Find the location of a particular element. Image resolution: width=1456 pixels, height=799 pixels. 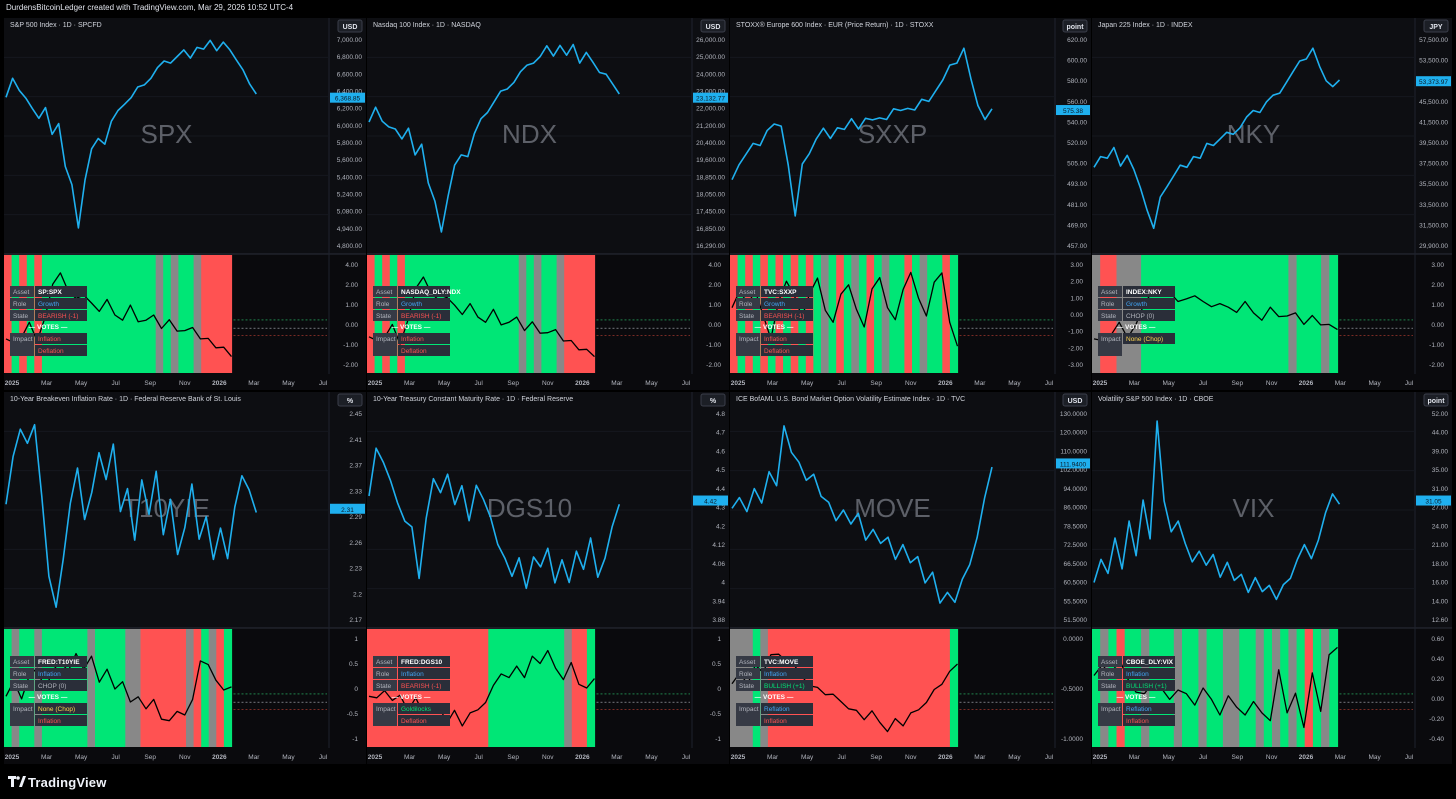

price-tick-label: 25,000.00 is located at coordinates (710, 57).